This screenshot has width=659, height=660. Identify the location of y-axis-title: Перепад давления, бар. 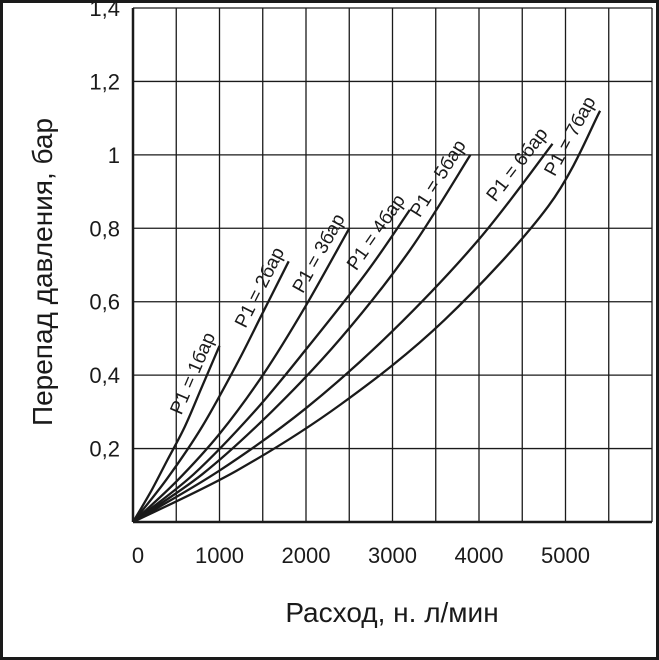
(42, 272).